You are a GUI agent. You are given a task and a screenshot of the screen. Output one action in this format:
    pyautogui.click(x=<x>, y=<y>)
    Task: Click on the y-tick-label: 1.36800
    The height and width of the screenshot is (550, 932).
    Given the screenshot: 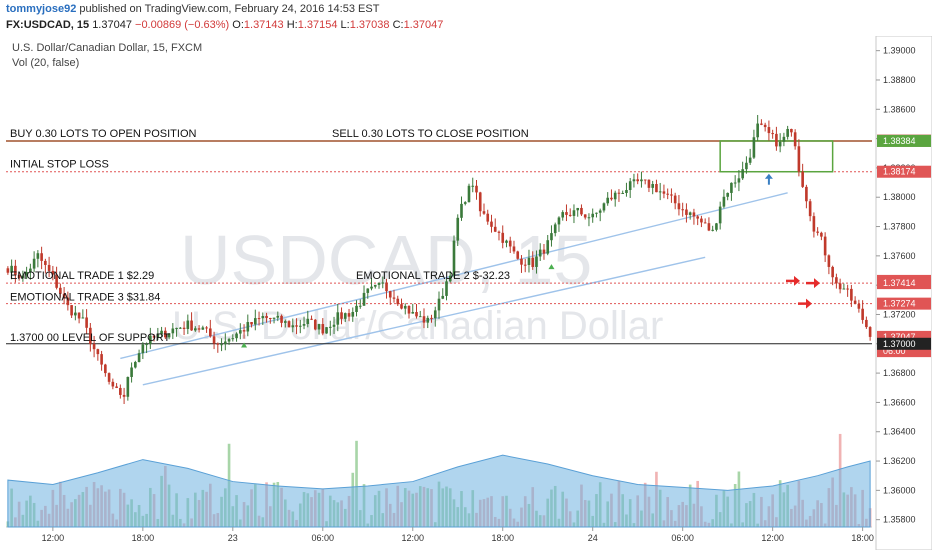 What is the action you would take?
    pyautogui.click(x=899, y=373)
    